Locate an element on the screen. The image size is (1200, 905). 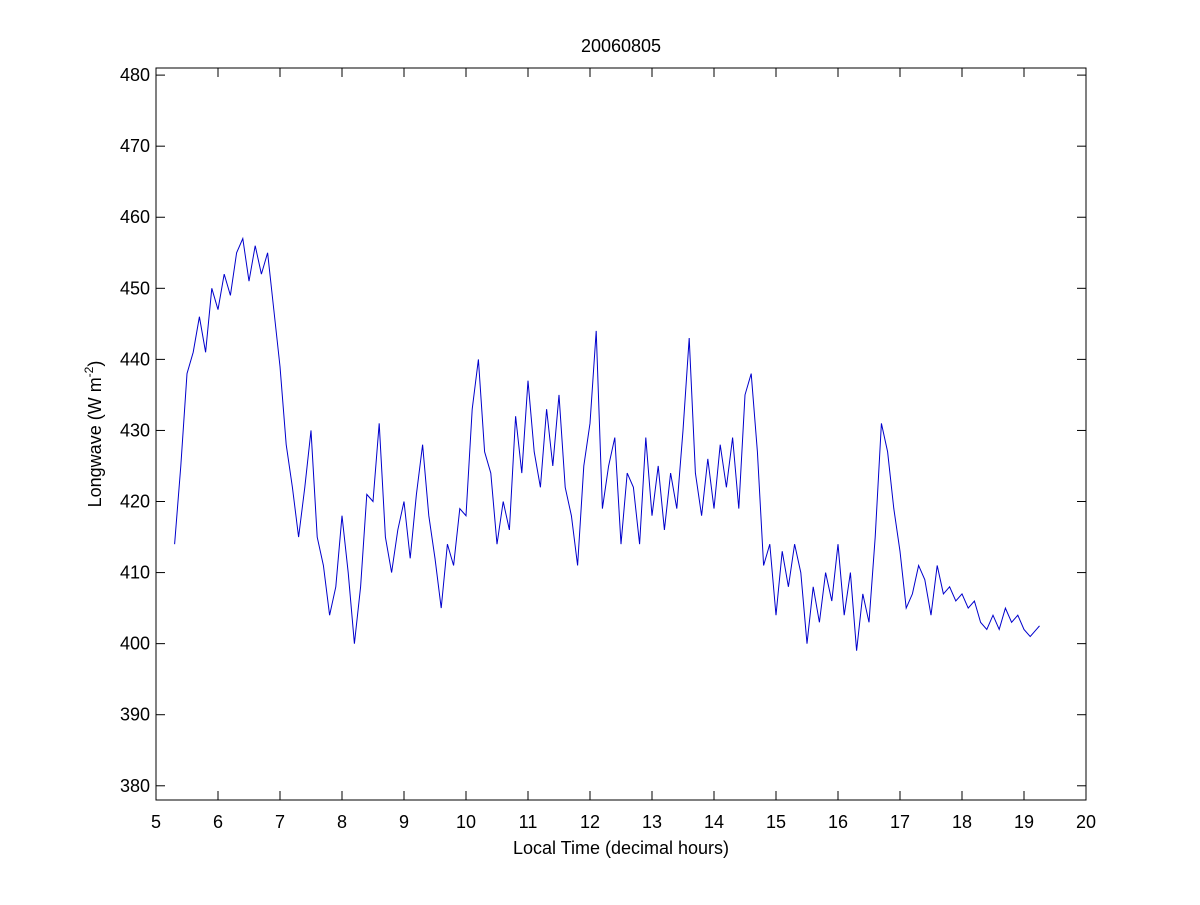
x-tick-label: 19 is located at coordinates (1024, 822).